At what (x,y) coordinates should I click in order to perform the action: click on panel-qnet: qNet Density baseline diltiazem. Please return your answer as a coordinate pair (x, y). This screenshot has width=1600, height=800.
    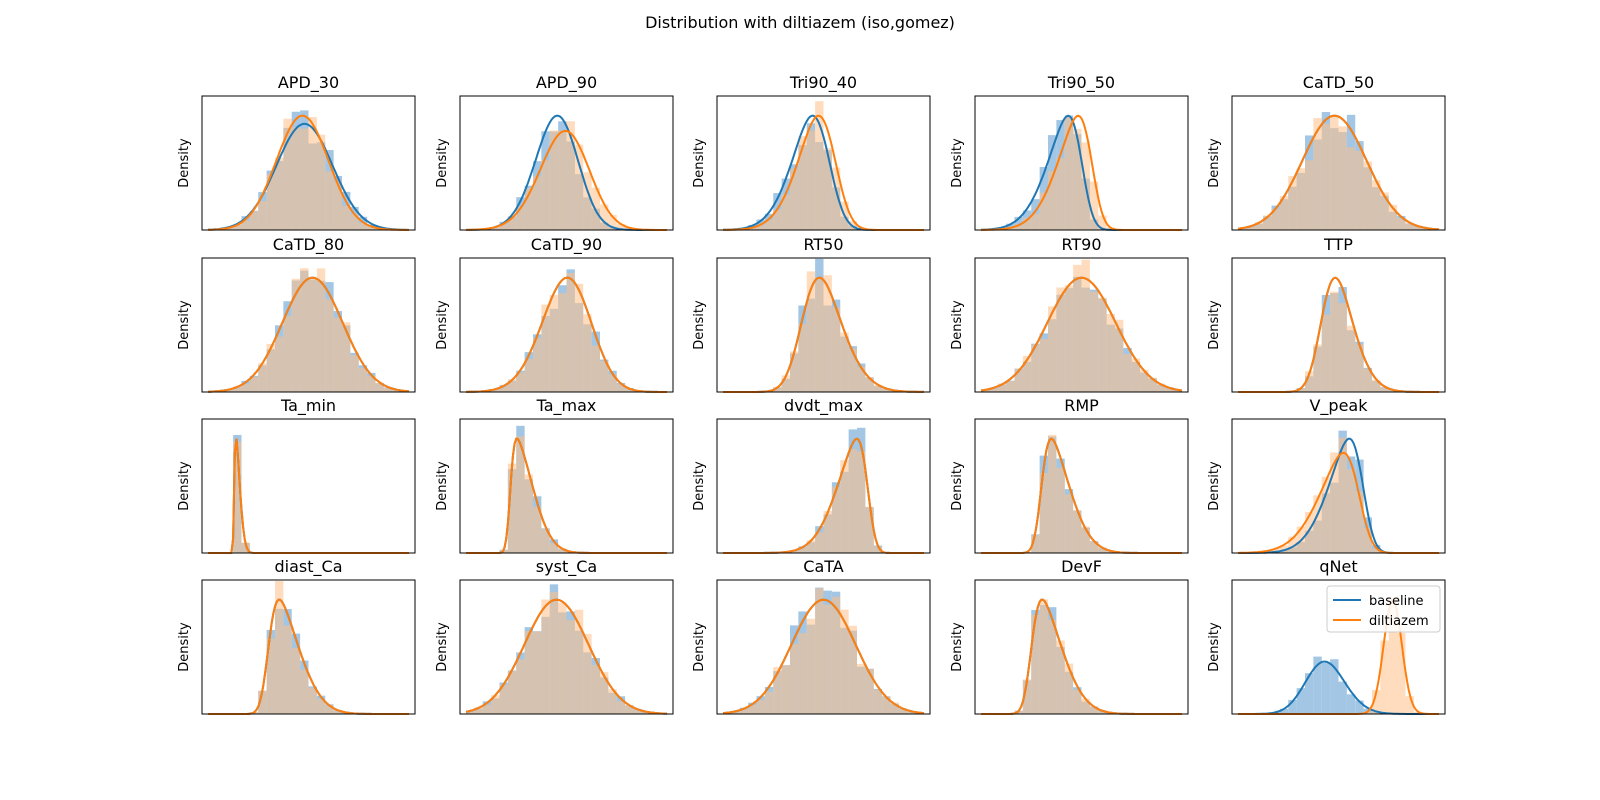
    Looking at the image, I should click on (1326, 636).